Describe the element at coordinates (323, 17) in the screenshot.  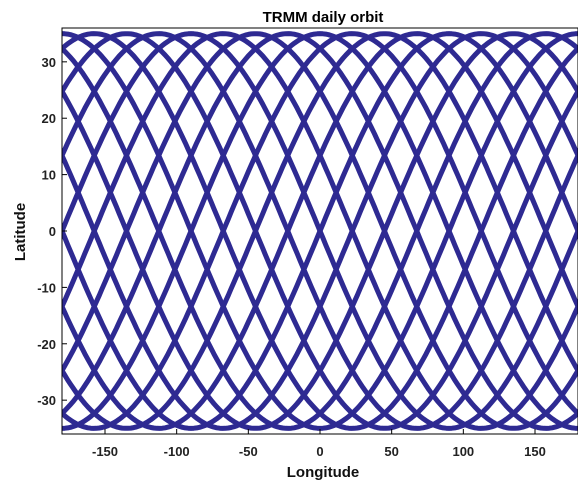
I see `chart-title: TRMM daily orbit` at that location.